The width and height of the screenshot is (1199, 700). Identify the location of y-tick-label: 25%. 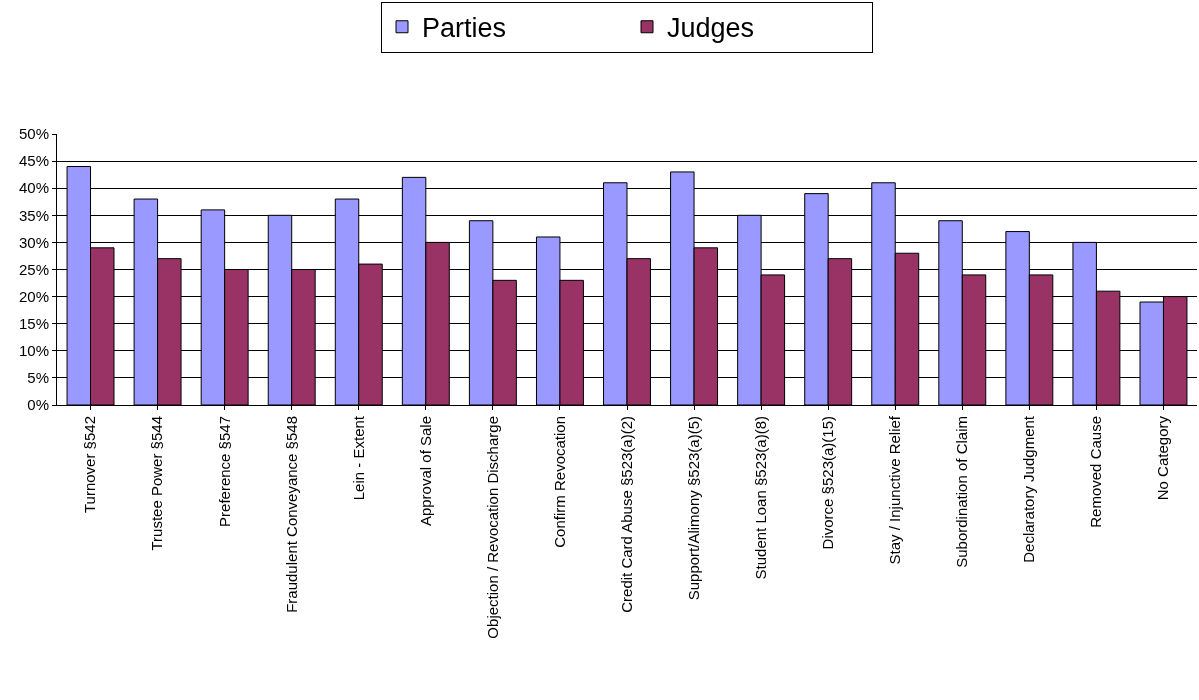
(33, 269).